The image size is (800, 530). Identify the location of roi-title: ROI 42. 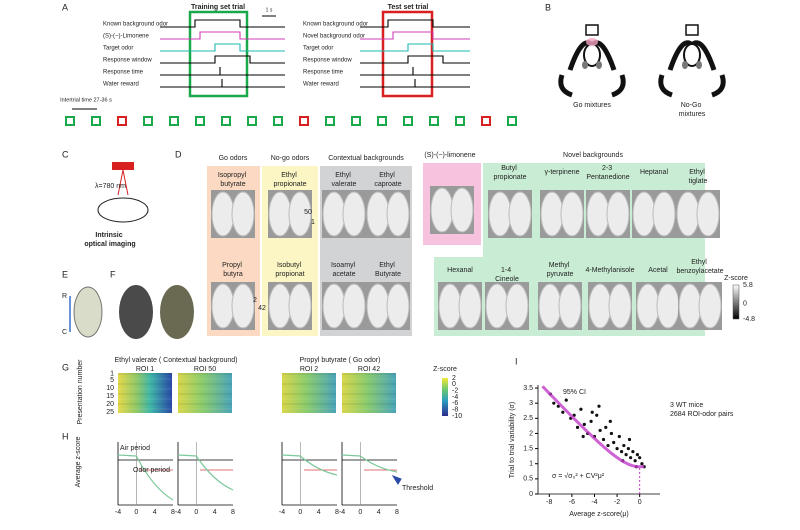
(369, 369).